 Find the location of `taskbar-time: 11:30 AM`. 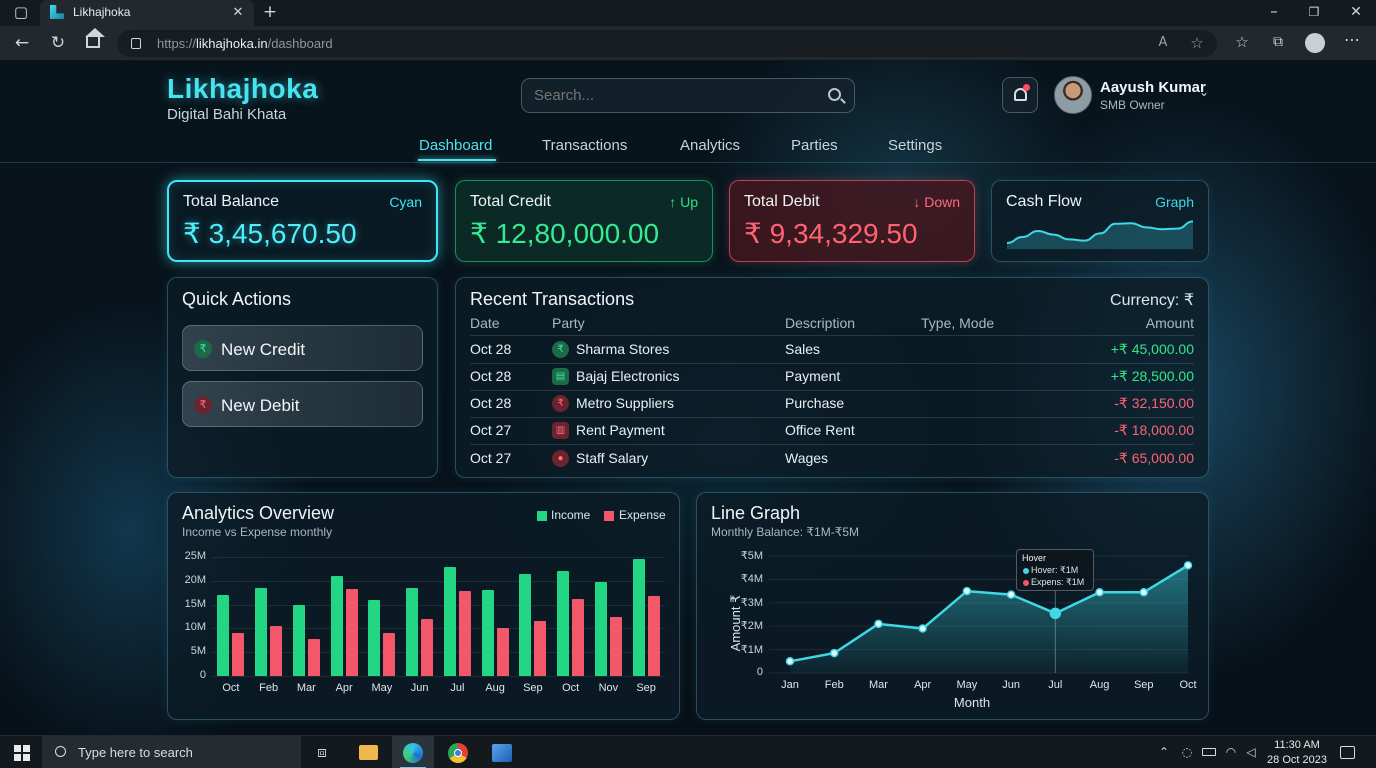

taskbar-time: 11:30 AM is located at coordinates (1297, 745).